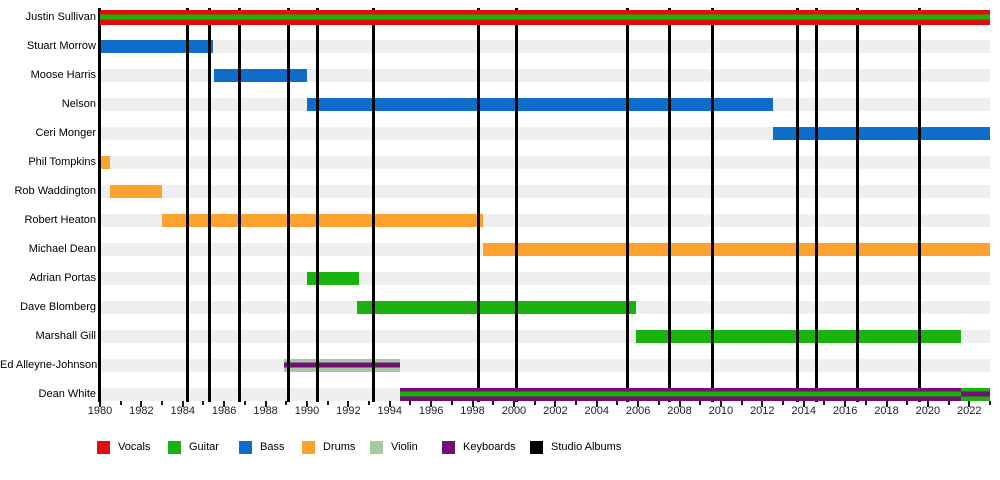  Describe the element at coordinates (78, 104) in the screenshot. I see `member-label: Nelson` at that location.